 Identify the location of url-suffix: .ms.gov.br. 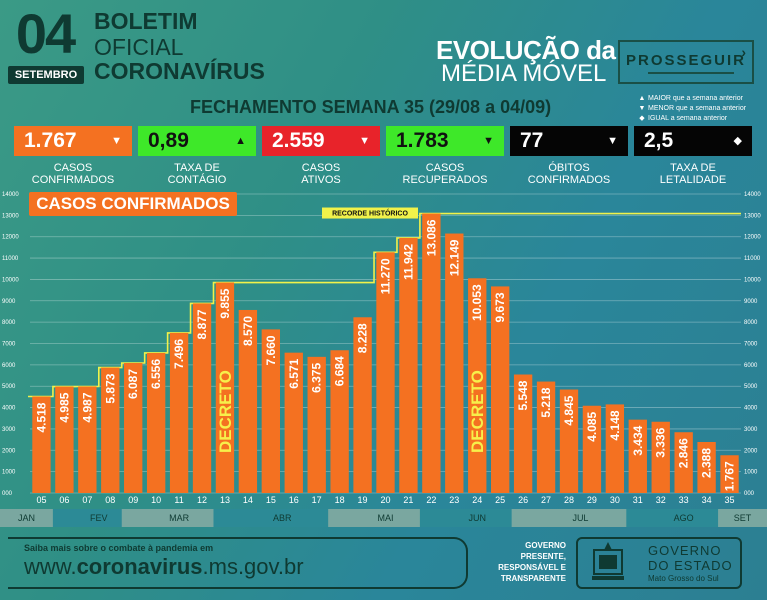
(253, 566).